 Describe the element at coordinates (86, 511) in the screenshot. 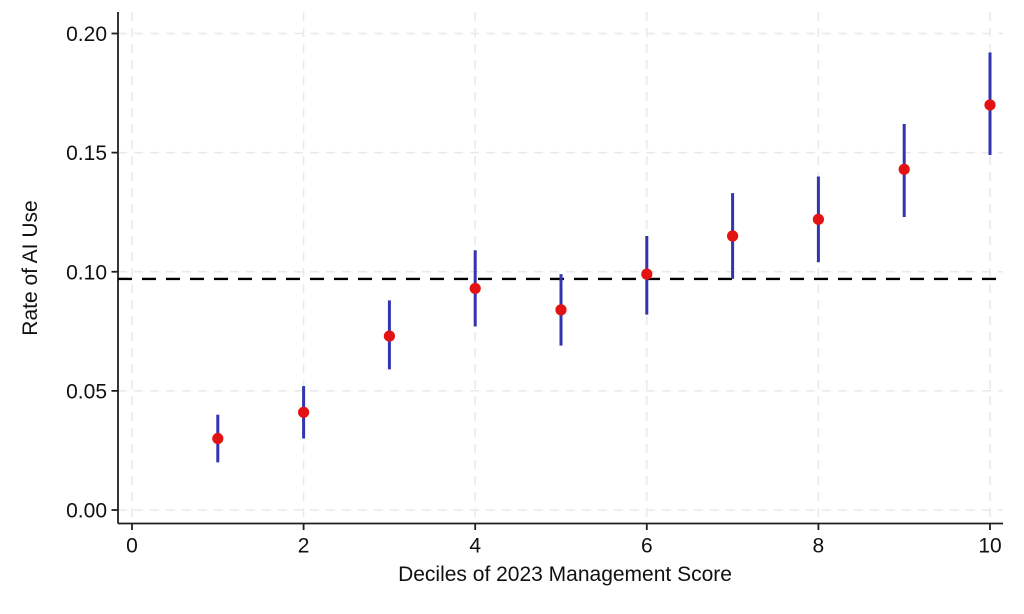

I see `y-tick-label: 0.00` at that location.